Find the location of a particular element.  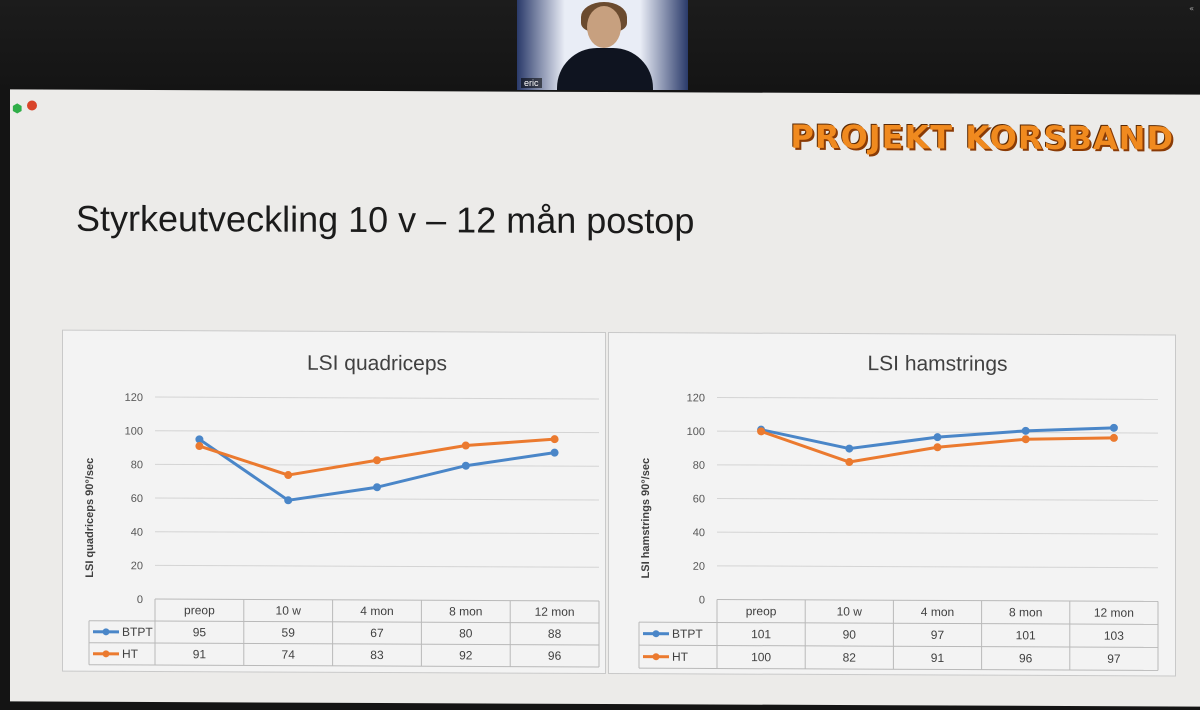

table-value: 92 is located at coordinates (466, 655).